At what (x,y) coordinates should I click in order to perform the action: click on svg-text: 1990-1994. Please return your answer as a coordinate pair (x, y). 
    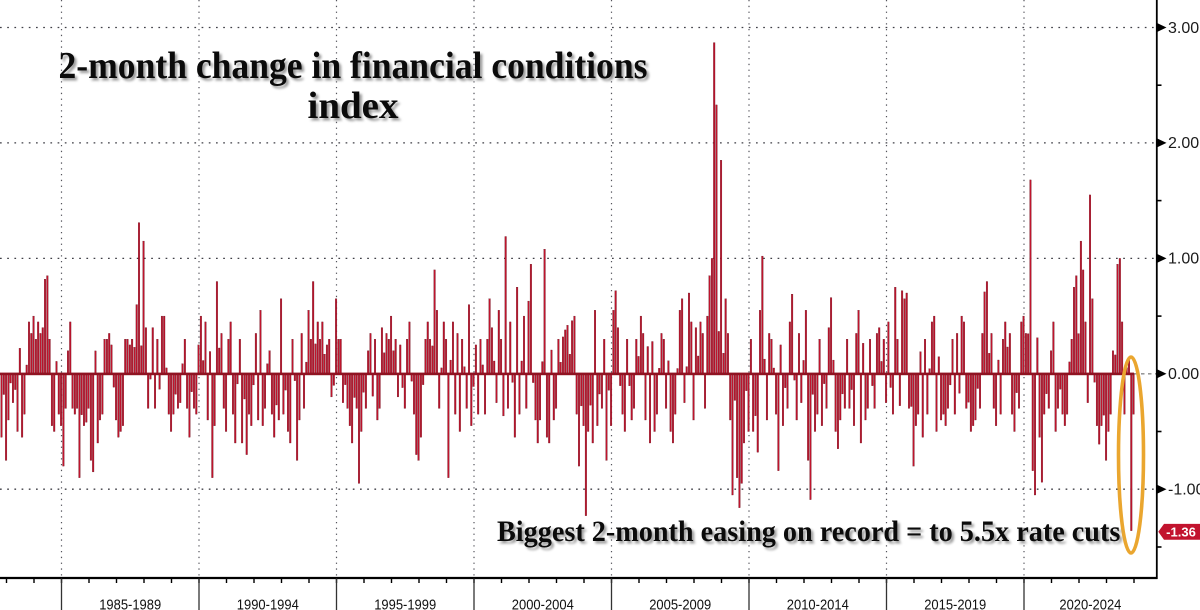
    Looking at the image, I should click on (268, 603).